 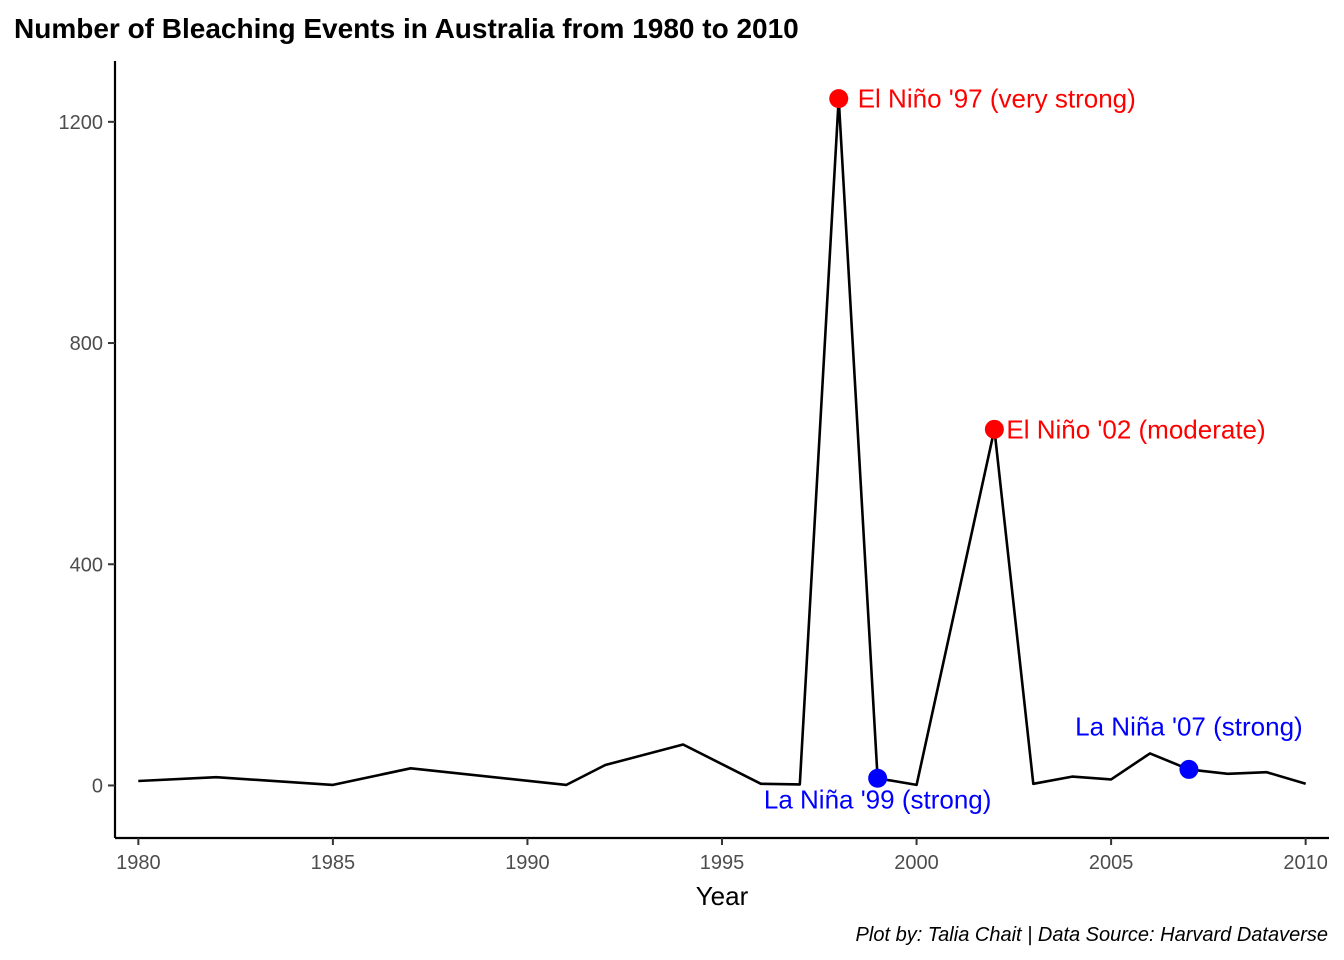 What do you see at coordinates (333, 863) in the screenshot?
I see `x-tick-label: 1985` at bounding box center [333, 863].